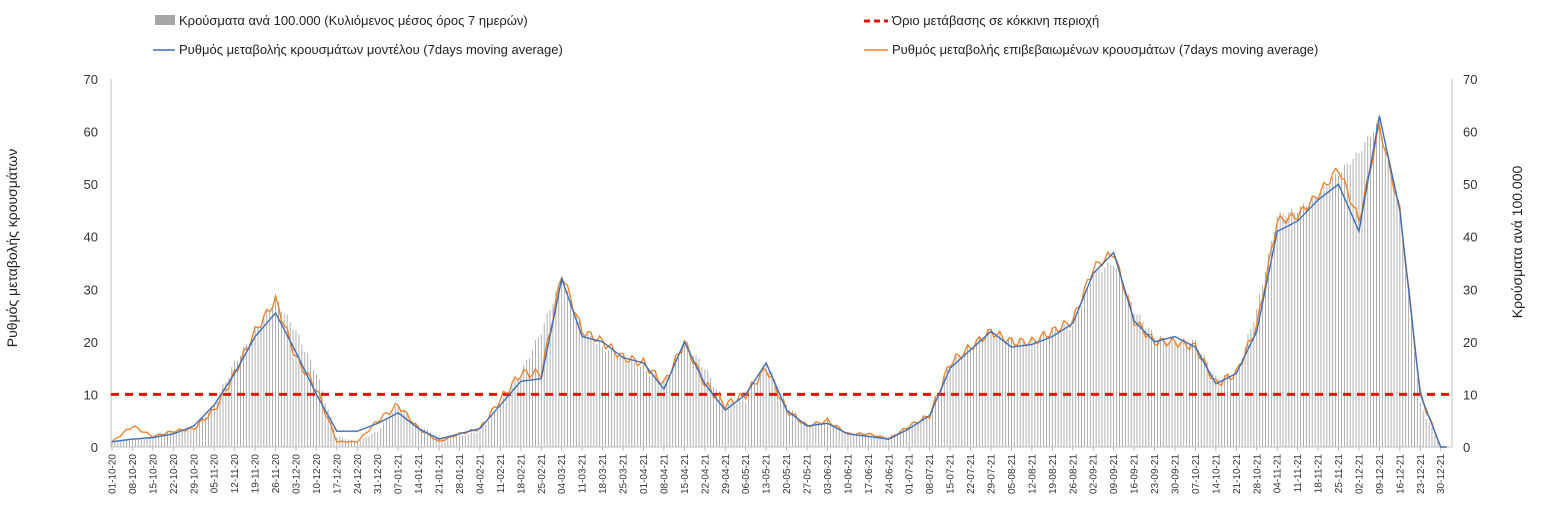 This screenshot has height=532, width=1543. I want to click on y-axis-right-title: Κρούσματα ανά 100.000, so click(1517, 242).